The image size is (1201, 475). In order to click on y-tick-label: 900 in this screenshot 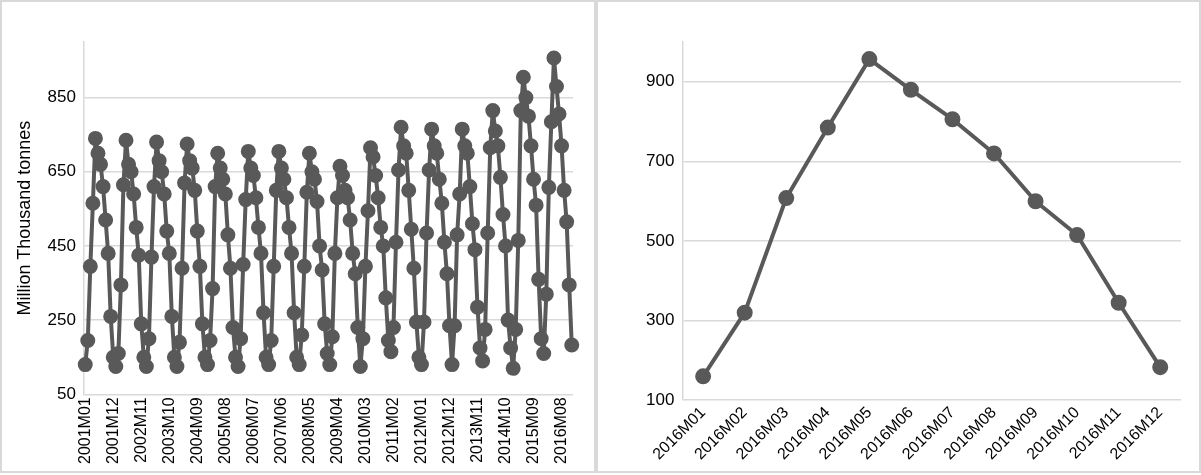, I will do `click(660, 81)`.